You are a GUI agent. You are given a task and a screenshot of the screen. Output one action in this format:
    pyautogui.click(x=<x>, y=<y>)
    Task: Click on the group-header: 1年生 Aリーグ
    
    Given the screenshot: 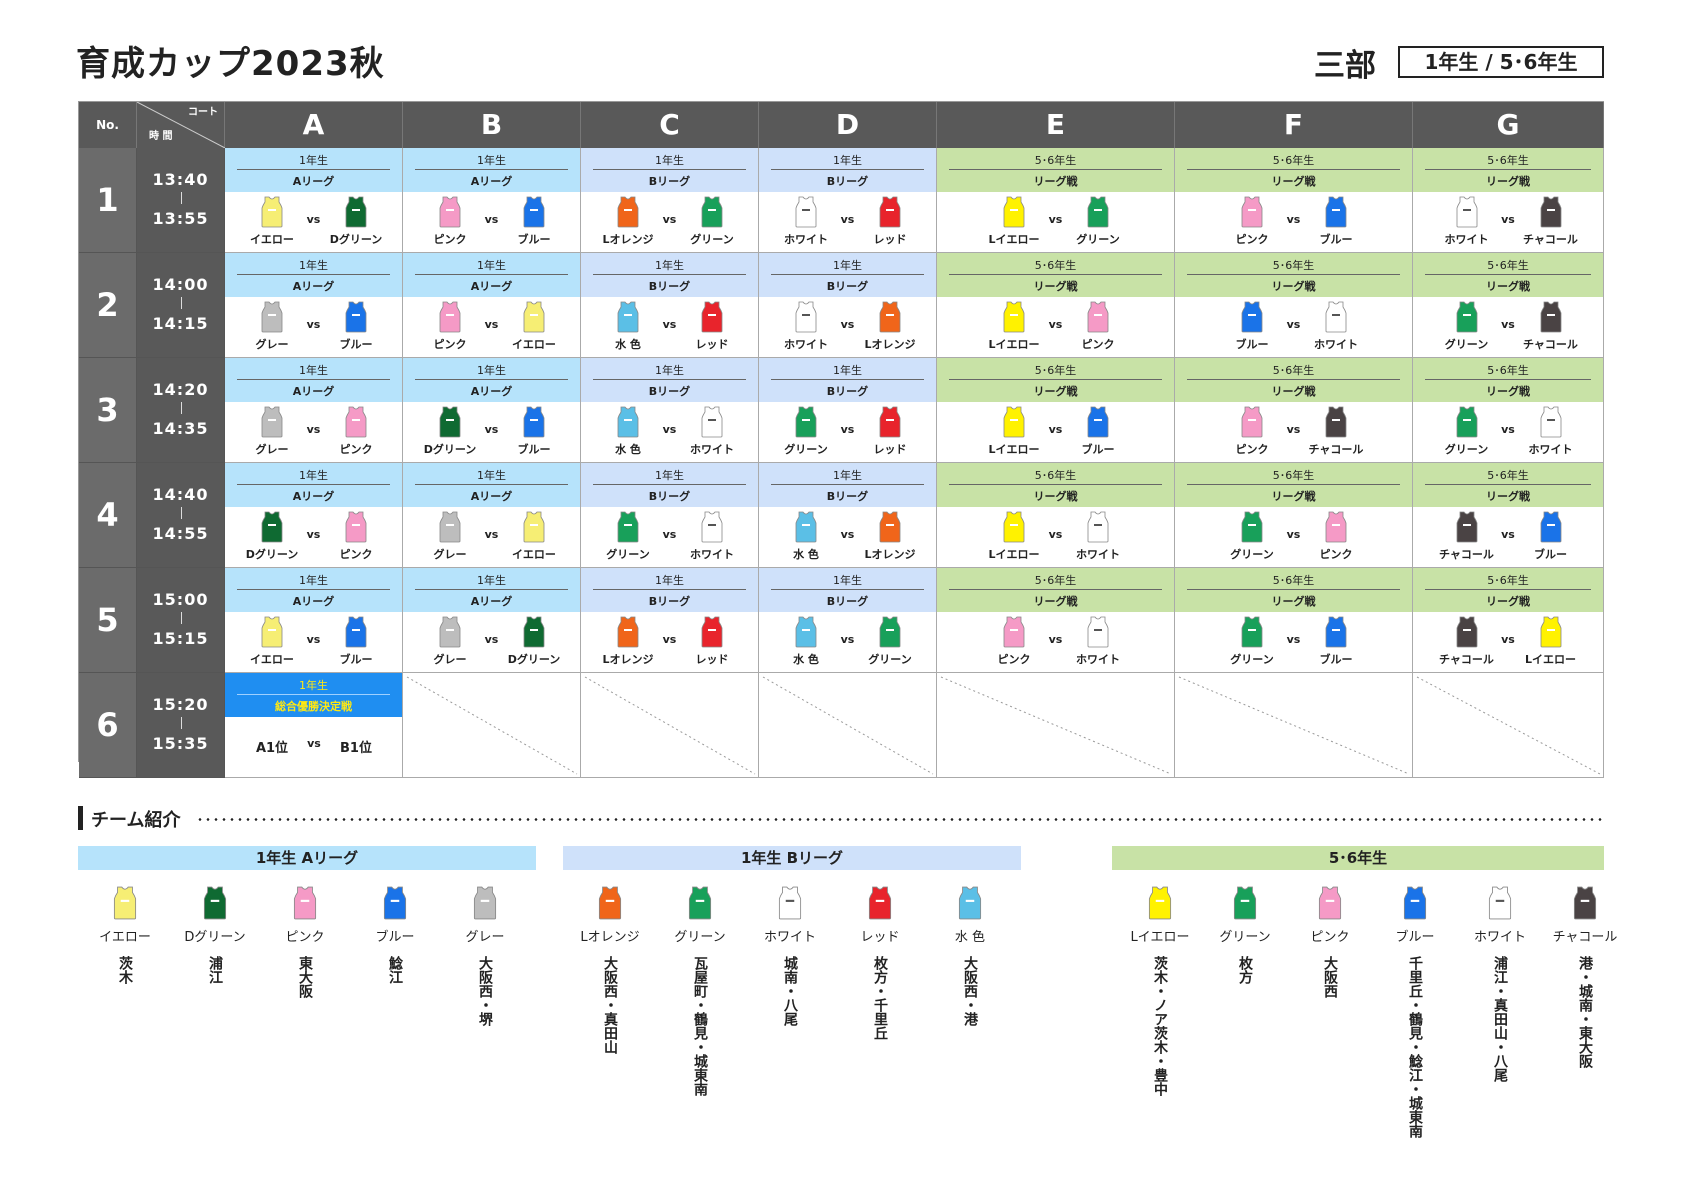 What is the action you would take?
    pyautogui.click(x=307, y=858)
    